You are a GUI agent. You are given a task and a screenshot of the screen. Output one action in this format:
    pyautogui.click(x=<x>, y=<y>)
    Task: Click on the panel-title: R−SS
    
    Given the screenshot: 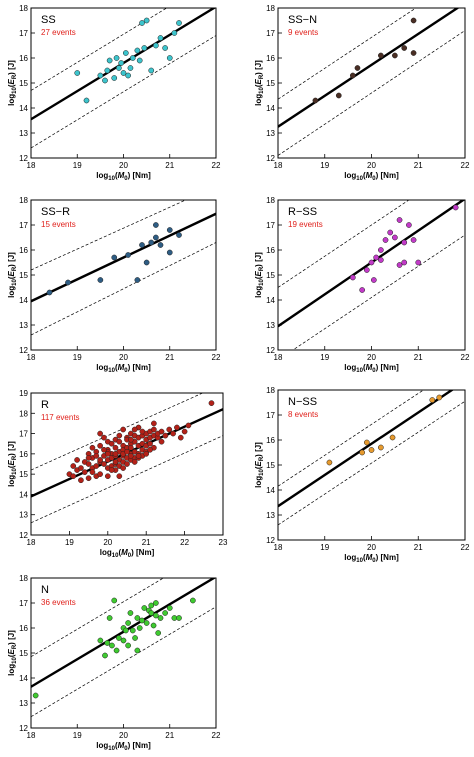 What is the action you would take?
    pyautogui.click(x=302, y=212)
    